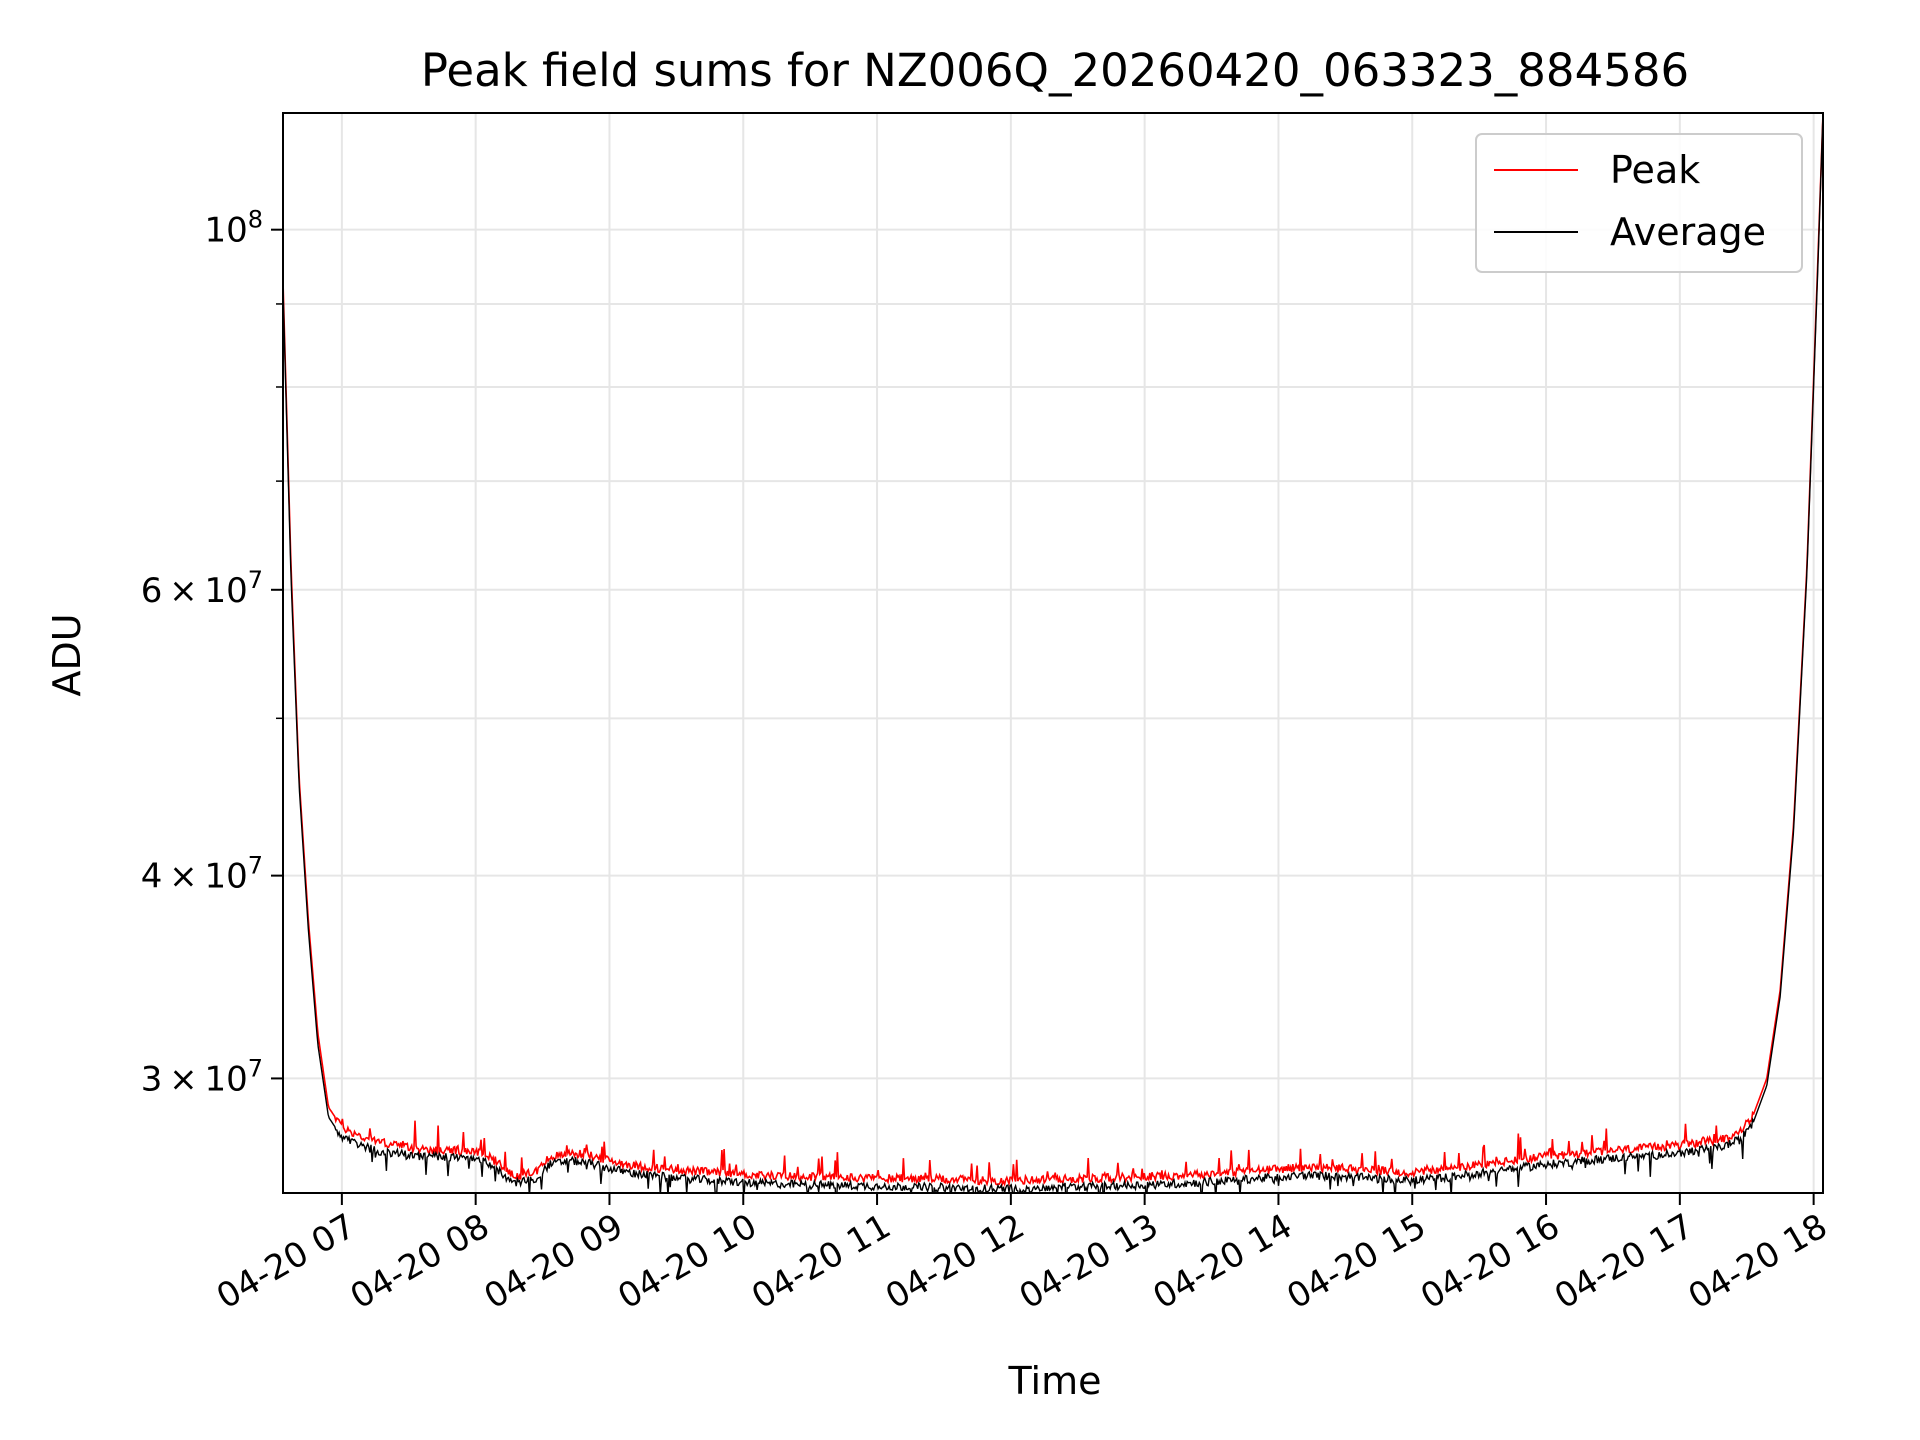 This screenshot has width=1920, height=1440. What do you see at coordinates (1688, 232) in the screenshot?
I see `legend-average-label: Average` at bounding box center [1688, 232].